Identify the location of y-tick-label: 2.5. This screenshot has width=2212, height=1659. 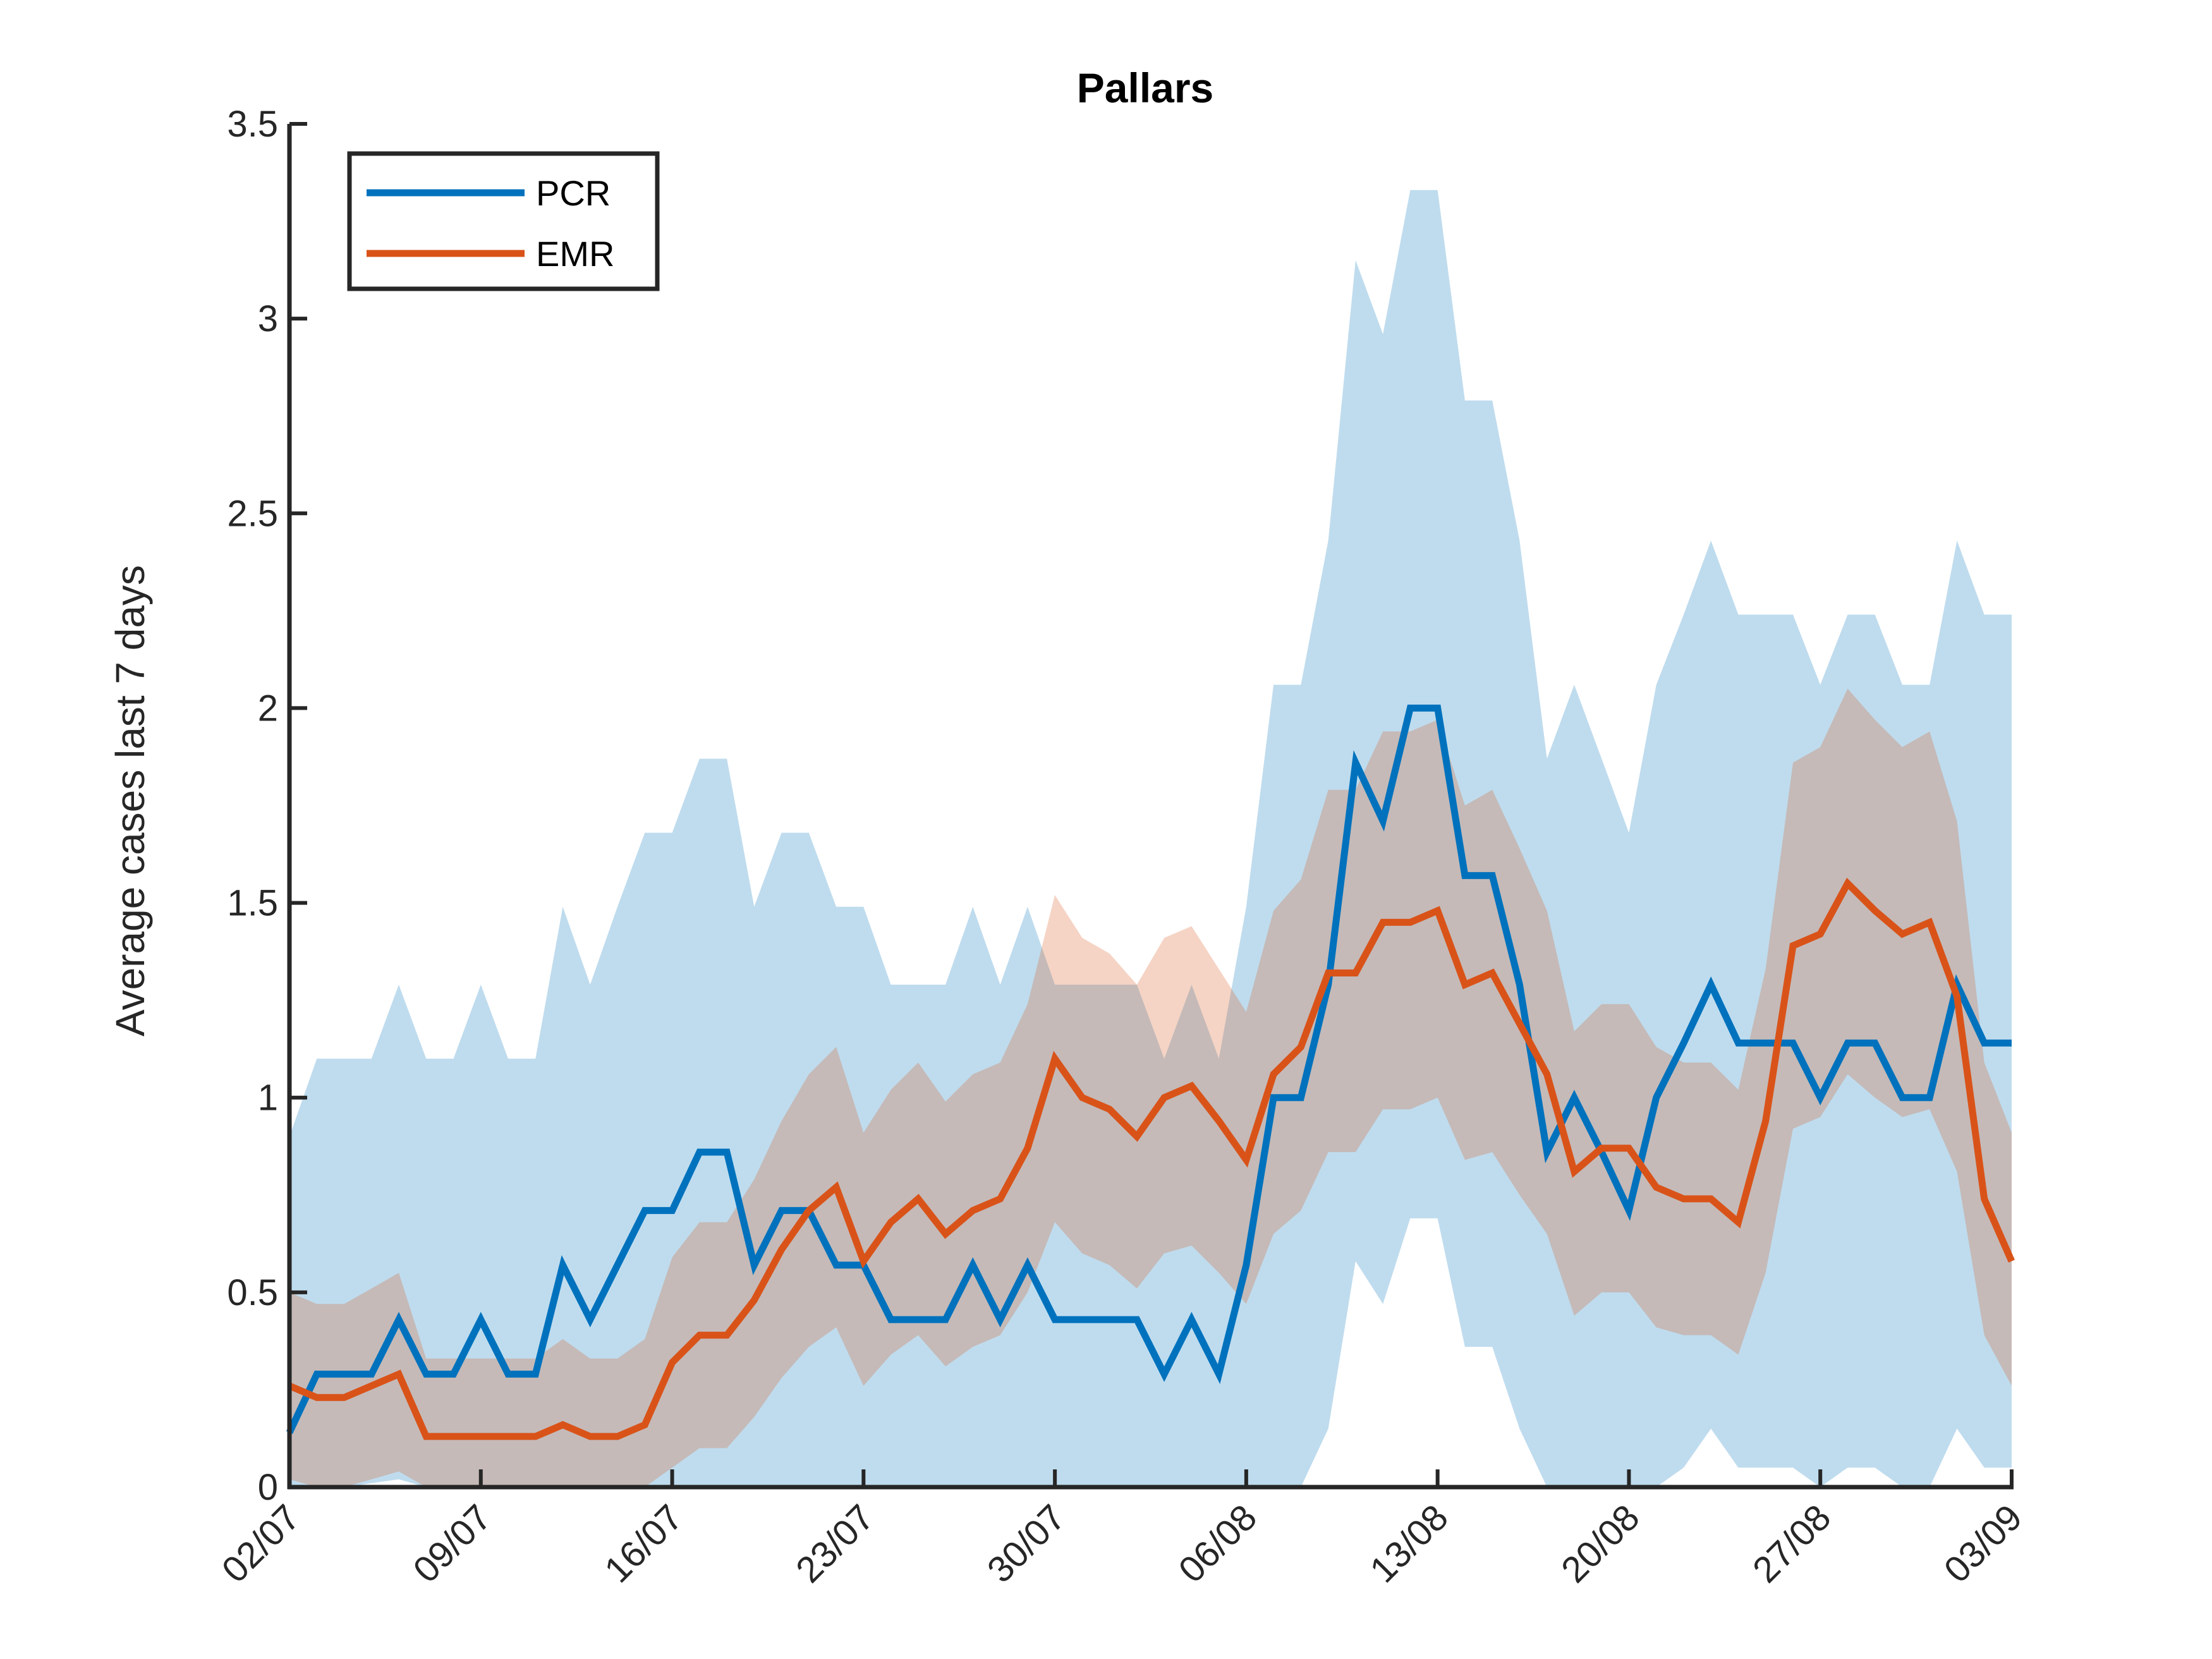
(252, 513).